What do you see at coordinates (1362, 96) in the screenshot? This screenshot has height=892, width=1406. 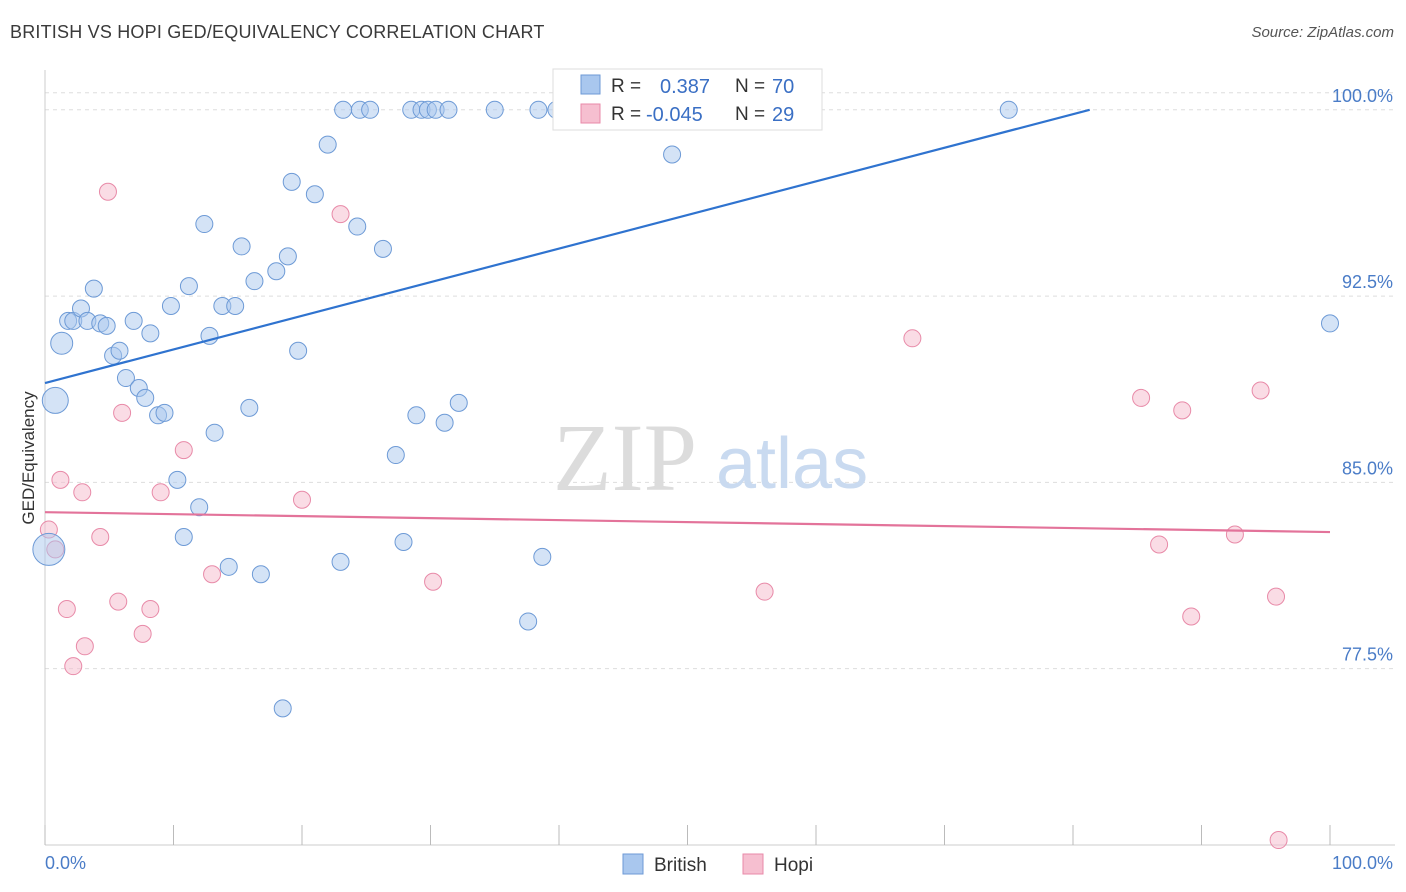 I see `y-tick-label: 100.0%` at bounding box center [1362, 96].